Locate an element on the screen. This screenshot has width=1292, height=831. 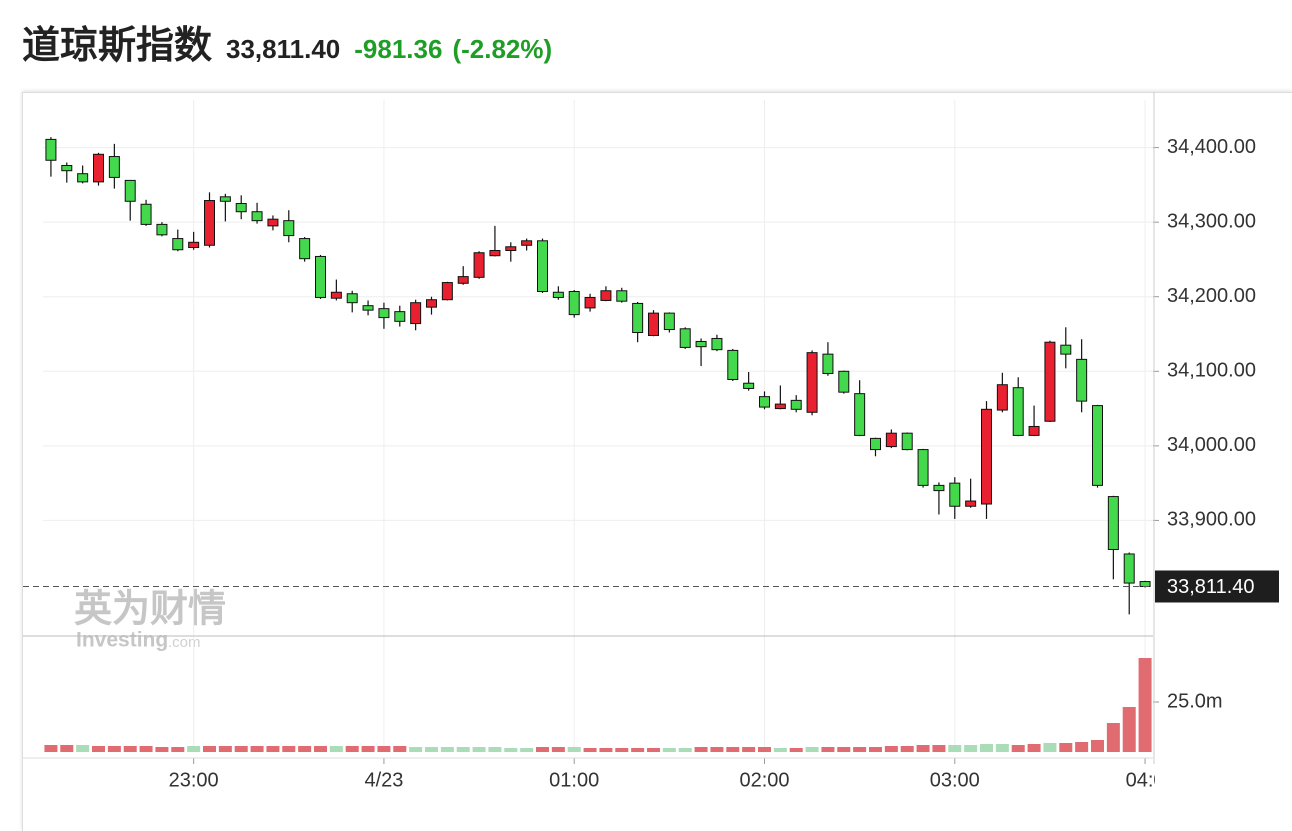
watermark-brand: 英为财情 is located at coordinates (150, 609).